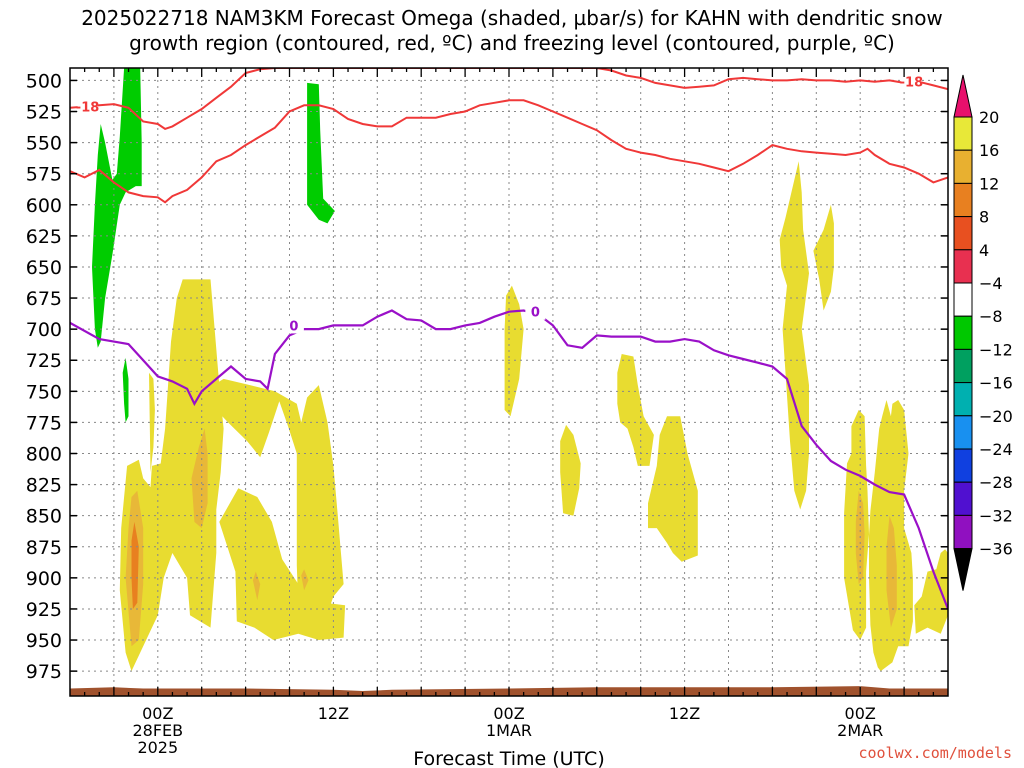  What do you see at coordinates (996, 449) in the screenshot?
I see `colorbar-label: −24` at bounding box center [996, 449].